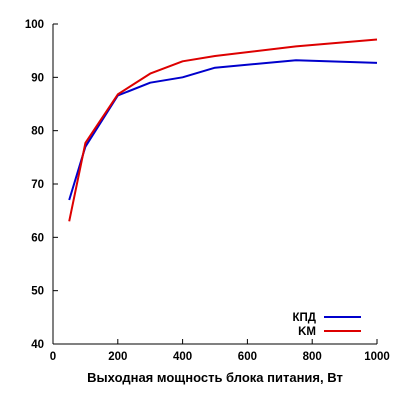 The image size is (400, 400). I want to click on y-axis-ticks: 40 50 60 70 80 90 100, so click(41, 185).